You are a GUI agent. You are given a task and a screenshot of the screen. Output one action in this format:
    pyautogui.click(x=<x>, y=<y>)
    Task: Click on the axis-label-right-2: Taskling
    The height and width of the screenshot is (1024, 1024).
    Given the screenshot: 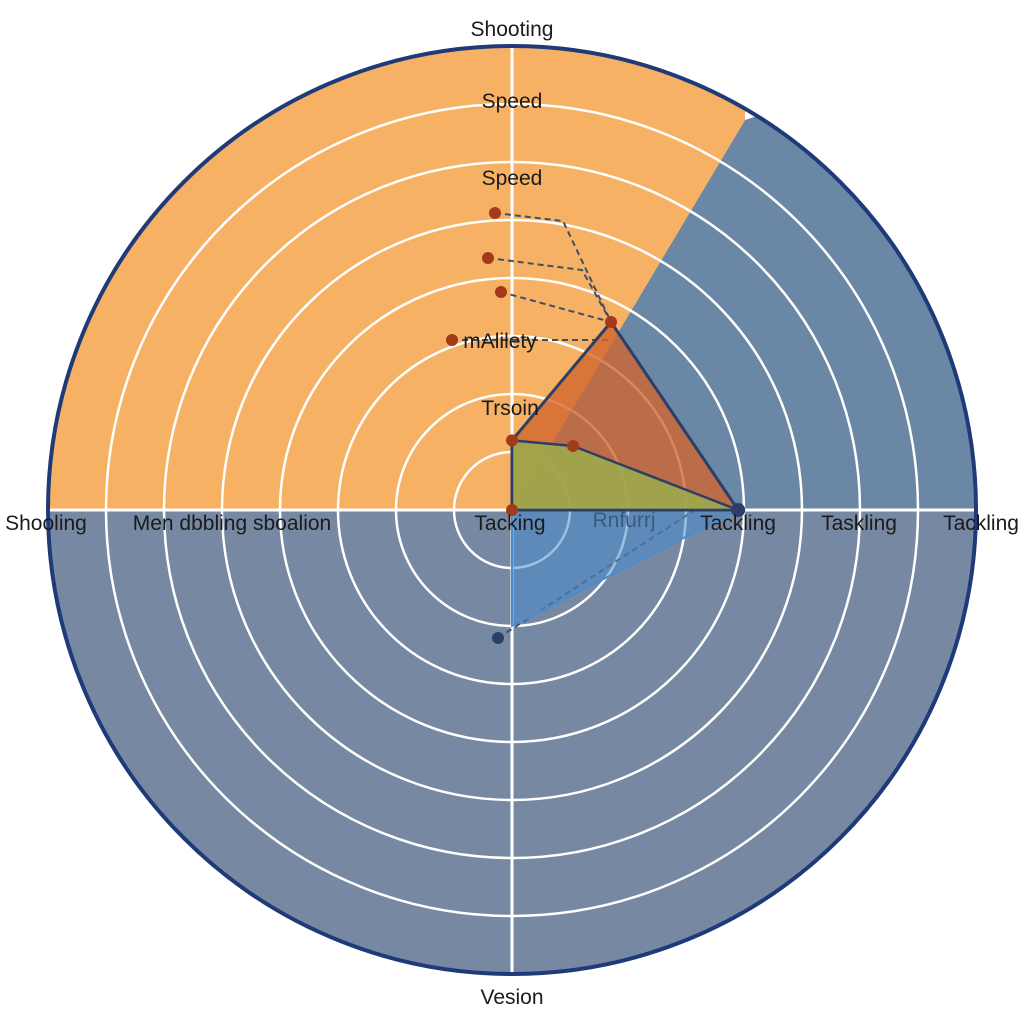 What is the action you would take?
    pyautogui.click(x=859, y=523)
    